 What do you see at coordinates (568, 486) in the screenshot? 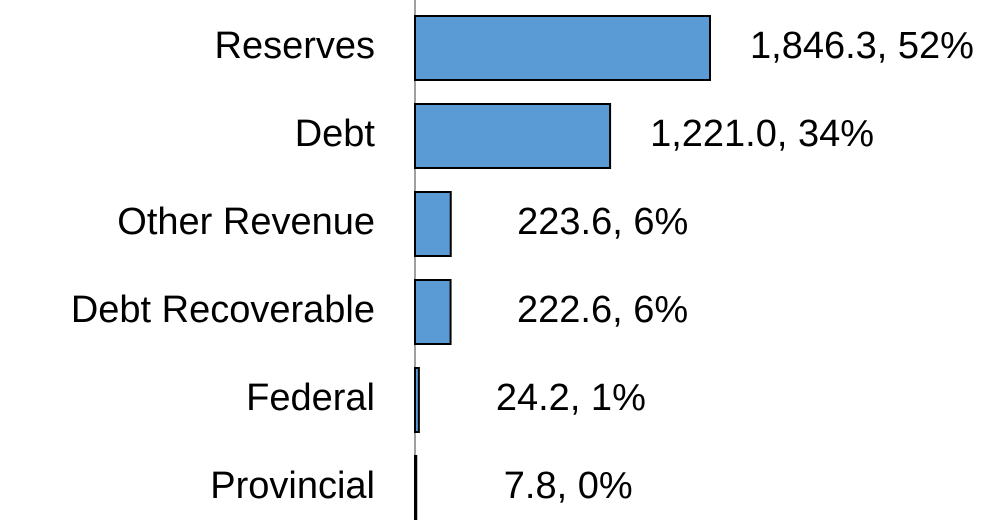
I see `value-label: 7.8, 0%` at bounding box center [568, 486].